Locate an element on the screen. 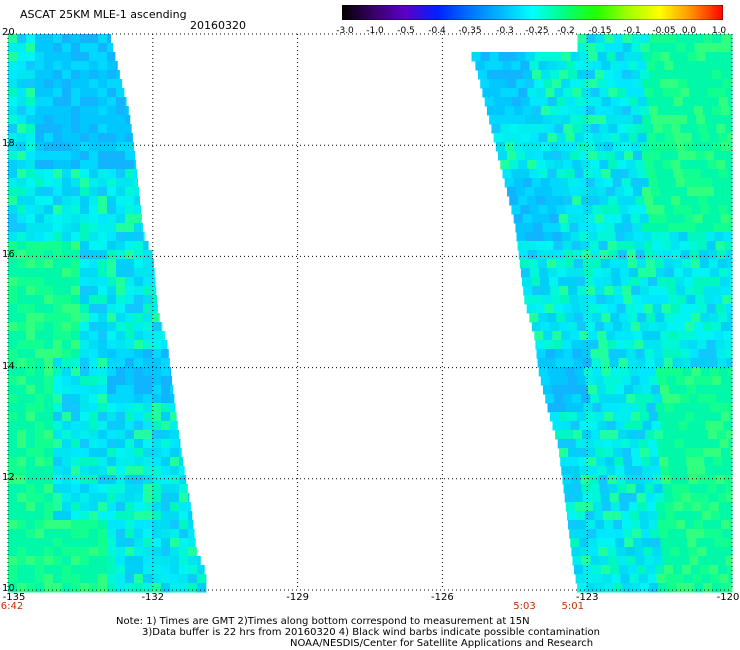  colorbar-label: -0.15 is located at coordinates (600, 31).